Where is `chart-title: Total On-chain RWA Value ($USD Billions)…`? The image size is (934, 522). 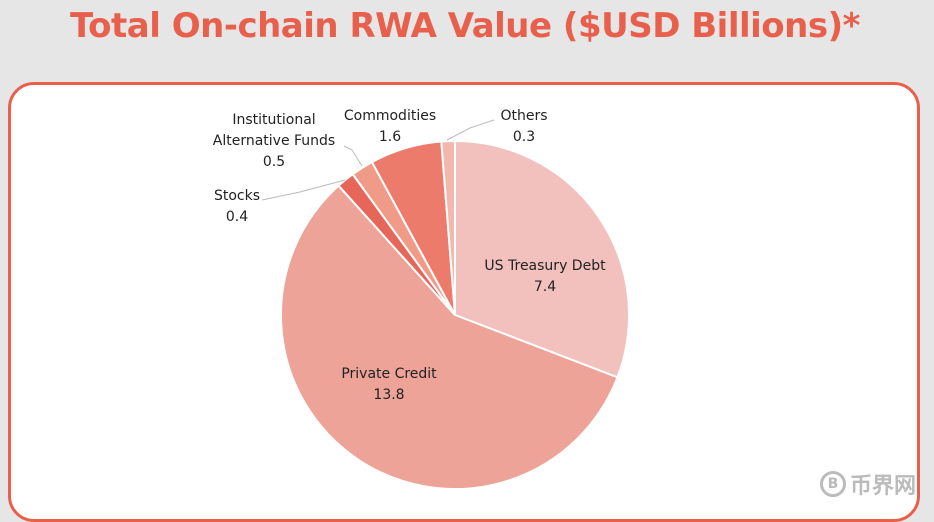 chart-title: Total On-chain RWA Value ($USD Billions)… is located at coordinates (465, 26).